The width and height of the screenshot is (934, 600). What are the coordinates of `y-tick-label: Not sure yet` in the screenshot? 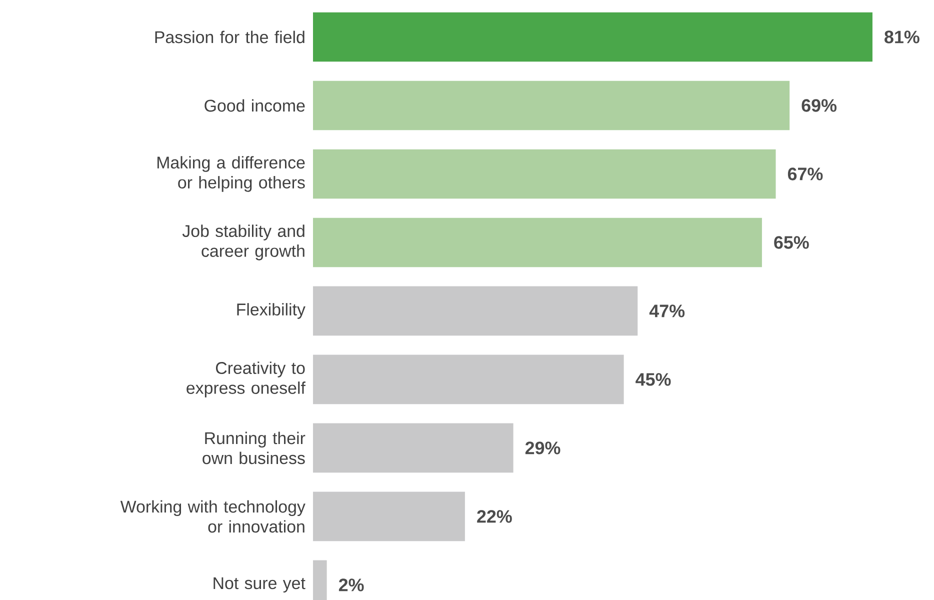 It's located at (260, 585).